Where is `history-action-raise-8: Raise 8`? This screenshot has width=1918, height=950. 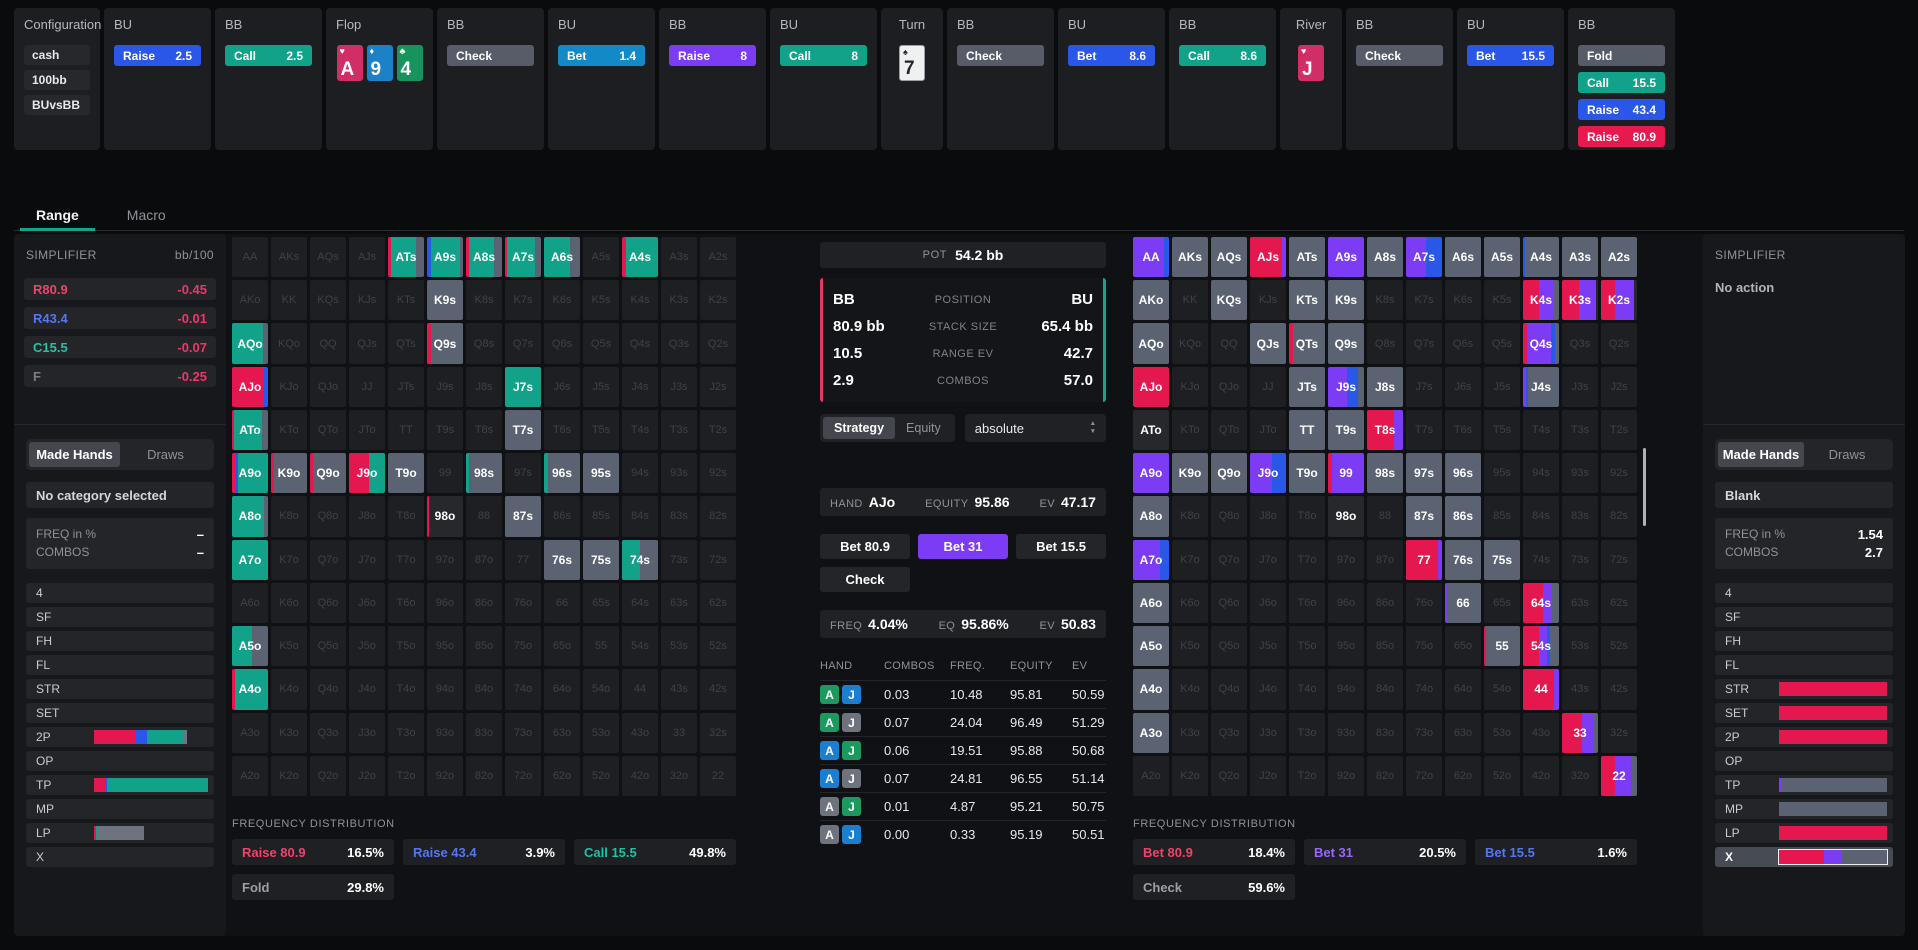
history-action-raise-8: Raise 8 is located at coordinates (712, 55).